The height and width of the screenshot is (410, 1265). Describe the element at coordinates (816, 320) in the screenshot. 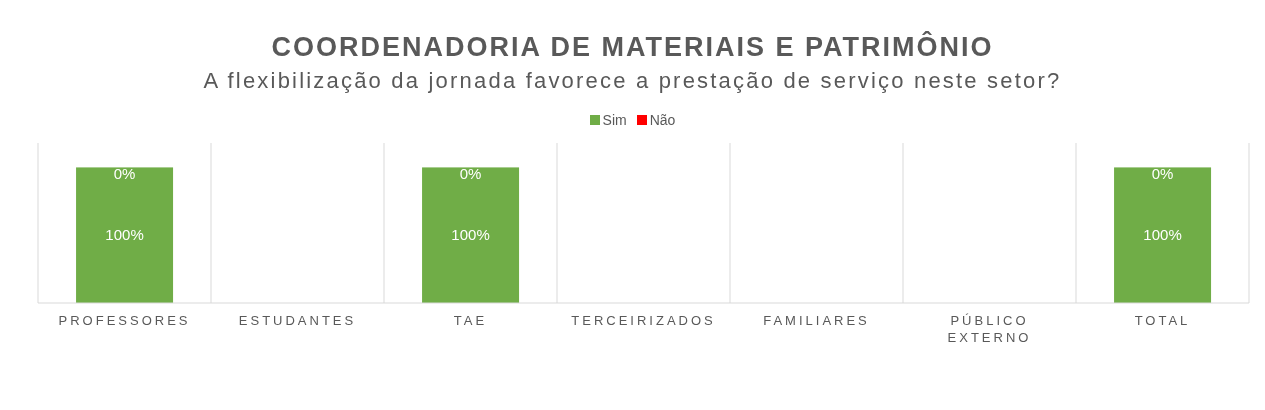

I see `x-tick-label: FAMILIARES` at that location.